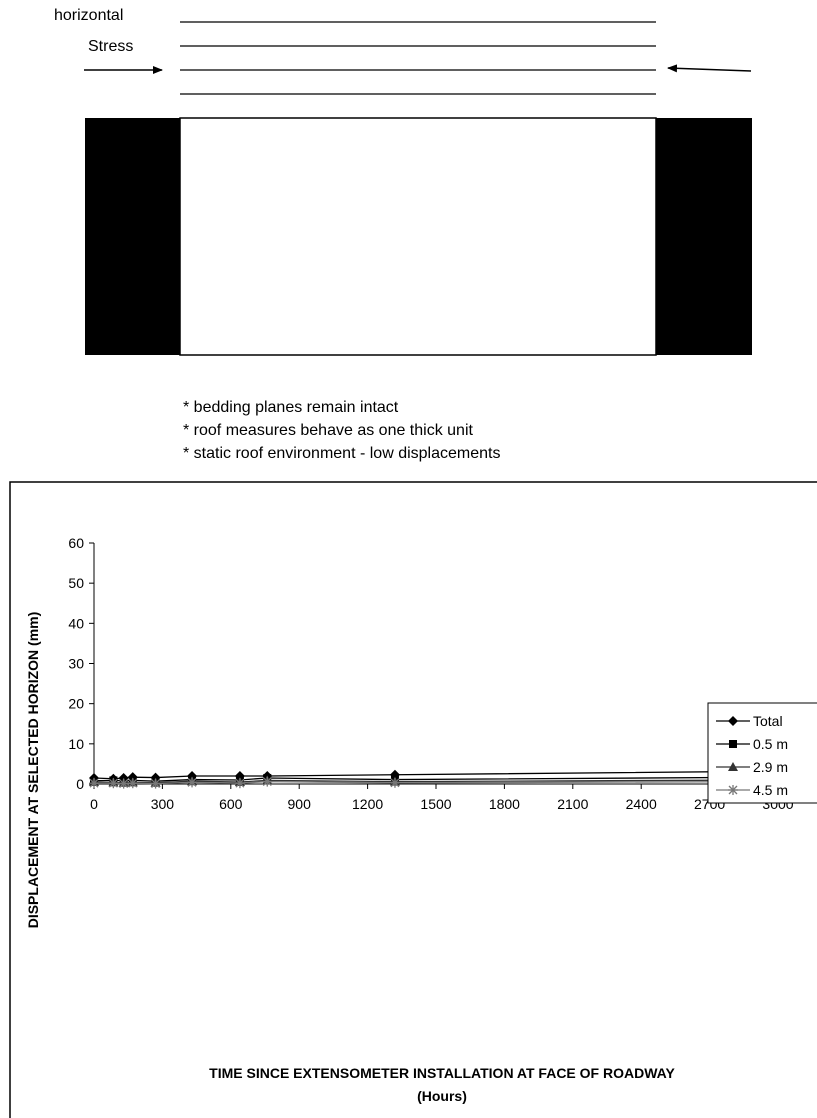 The width and height of the screenshot is (817, 1118). What do you see at coordinates (76, 744) in the screenshot?
I see `y-tick-label: 10` at bounding box center [76, 744].